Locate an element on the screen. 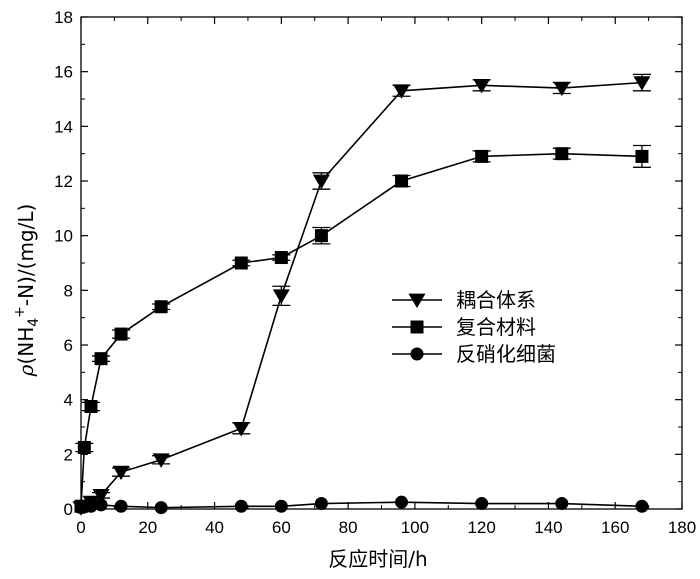 This screenshot has height=579, width=700. x-tick-label: 40 is located at coordinates (214, 527).